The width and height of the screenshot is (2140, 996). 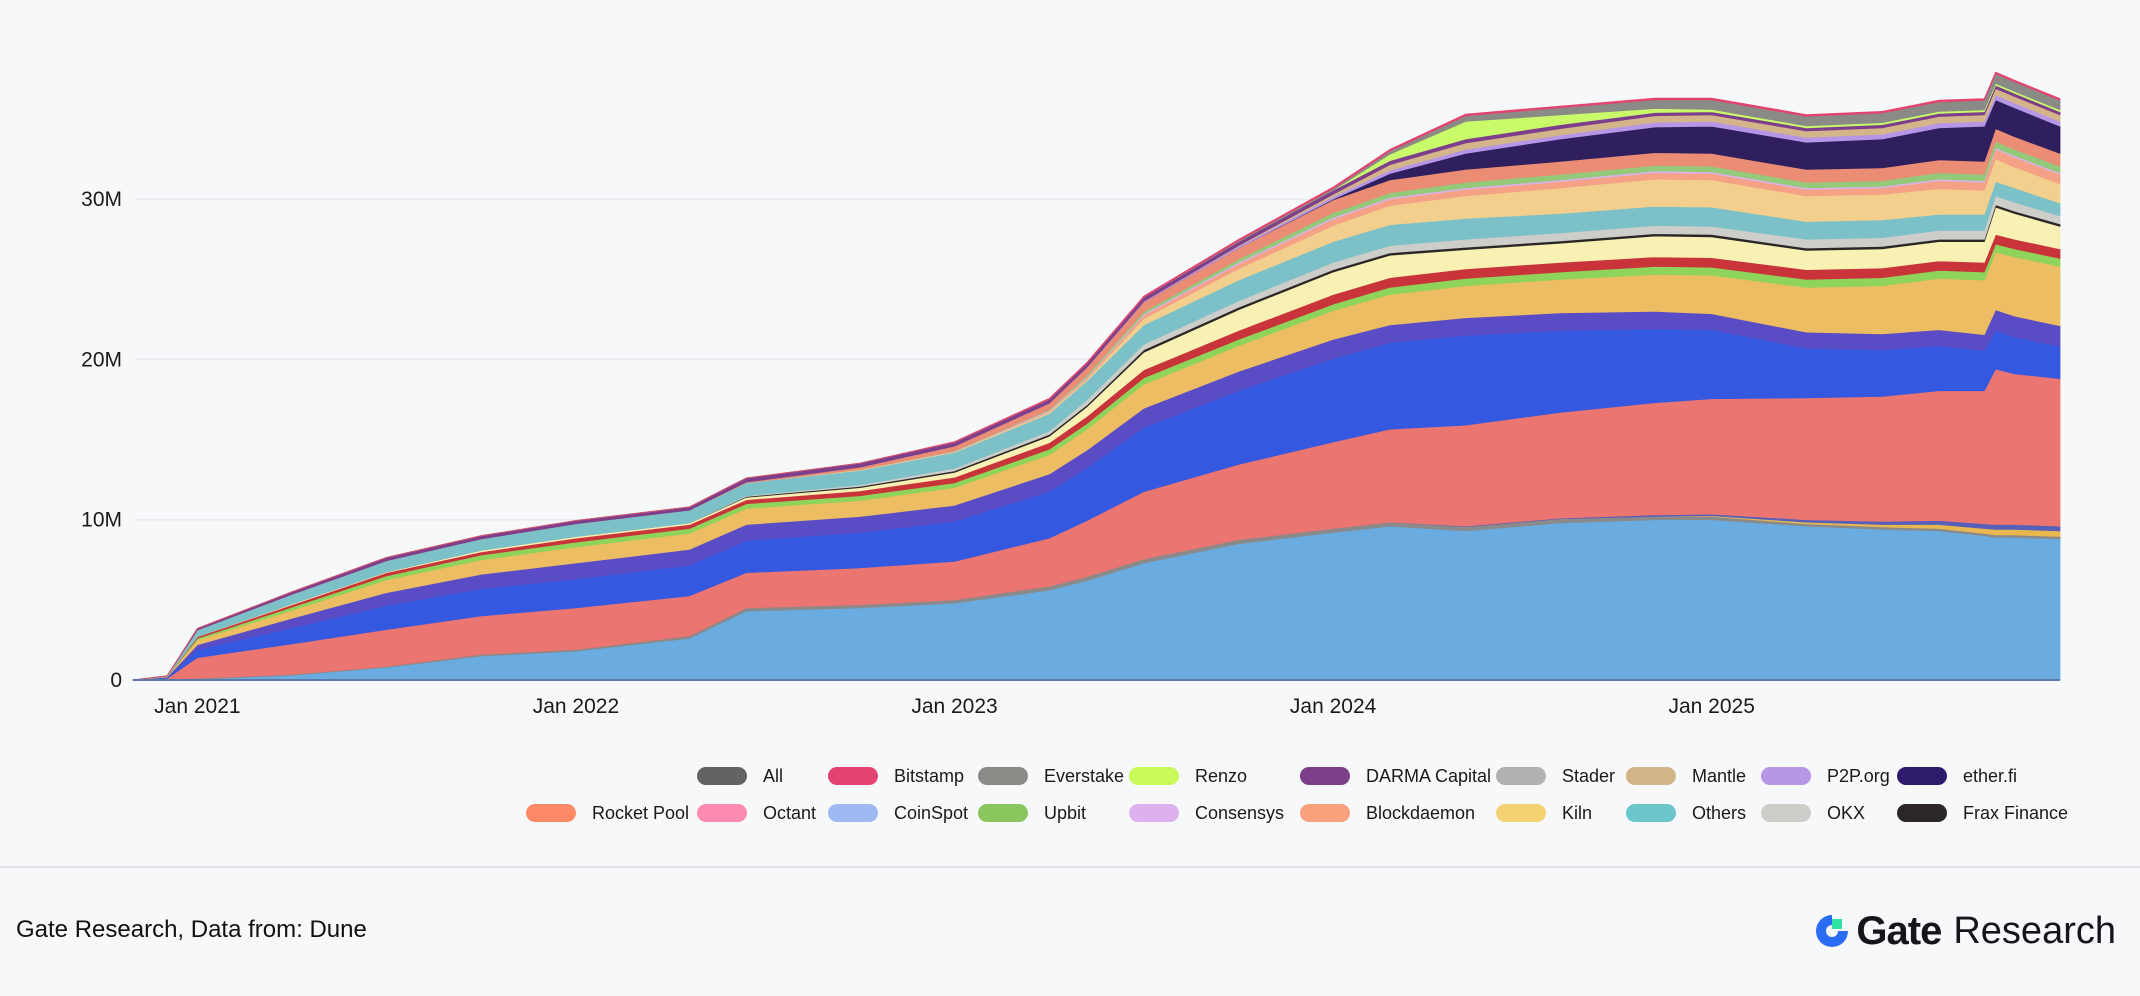 What do you see at coordinates (1188, 776) in the screenshot?
I see `legend-item-renzo: Renzo` at bounding box center [1188, 776].